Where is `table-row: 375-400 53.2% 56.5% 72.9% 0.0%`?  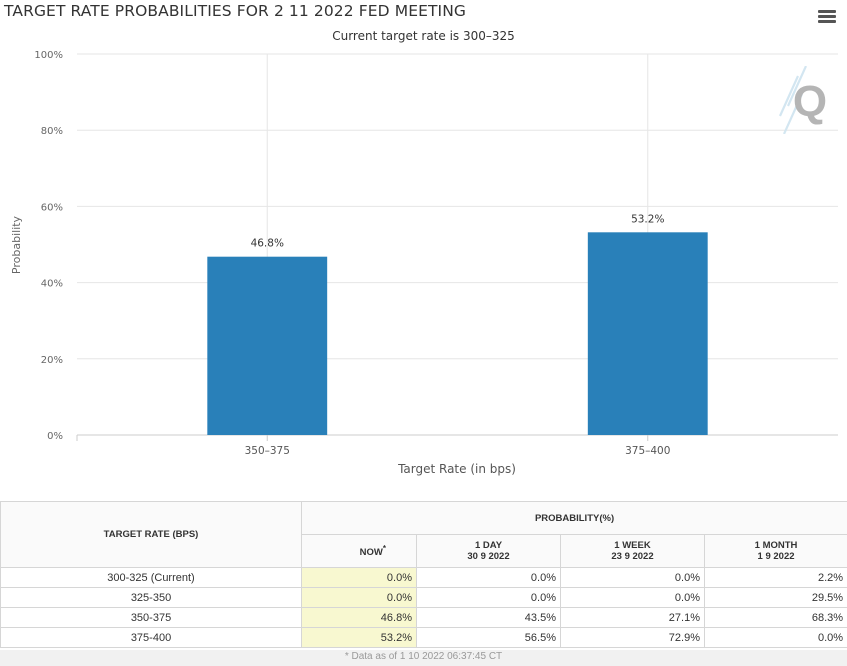 table-row: 375-400 53.2% 56.5% 72.9% 0.0% is located at coordinates (423, 637).